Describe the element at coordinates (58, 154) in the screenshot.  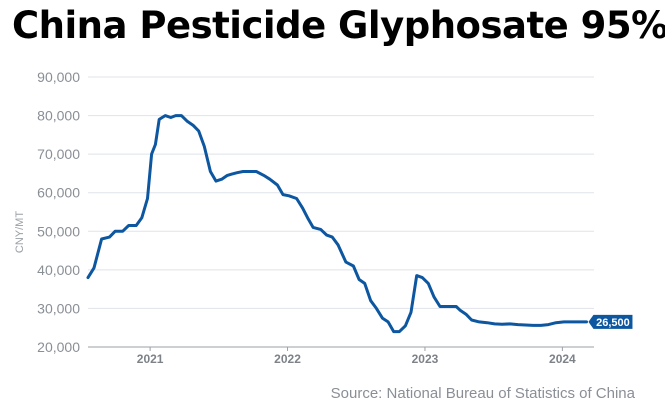
I see `y-tick-label: 70,000` at that location.